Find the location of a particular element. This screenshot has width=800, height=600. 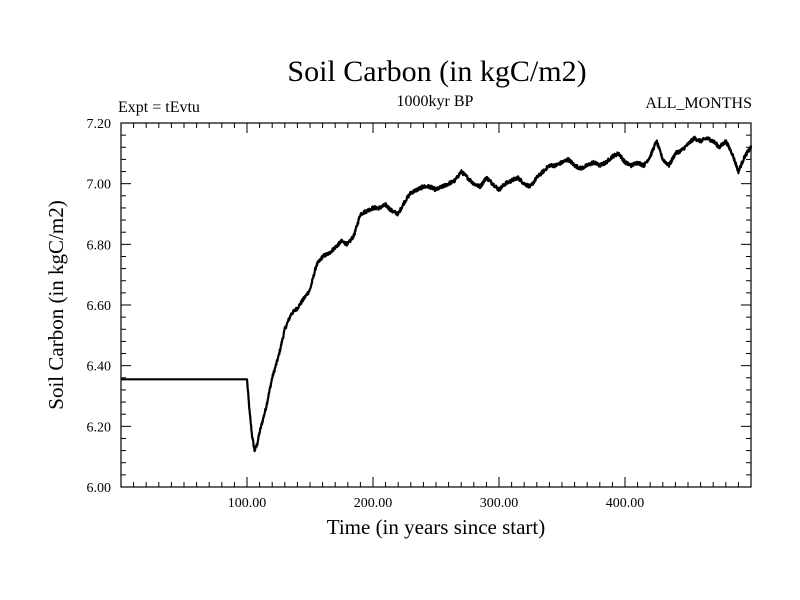

x-axis-label: Time (in years since start) is located at coordinates (436, 527).